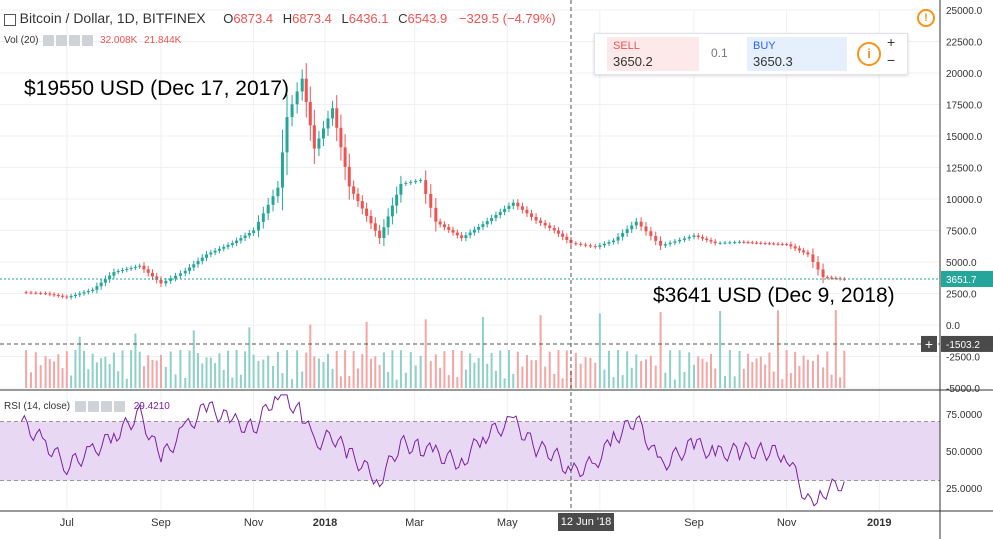 The height and width of the screenshot is (539, 993). What do you see at coordinates (891, 60) in the screenshot?
I see `minus-button: −` at bounding box center [891, 60].